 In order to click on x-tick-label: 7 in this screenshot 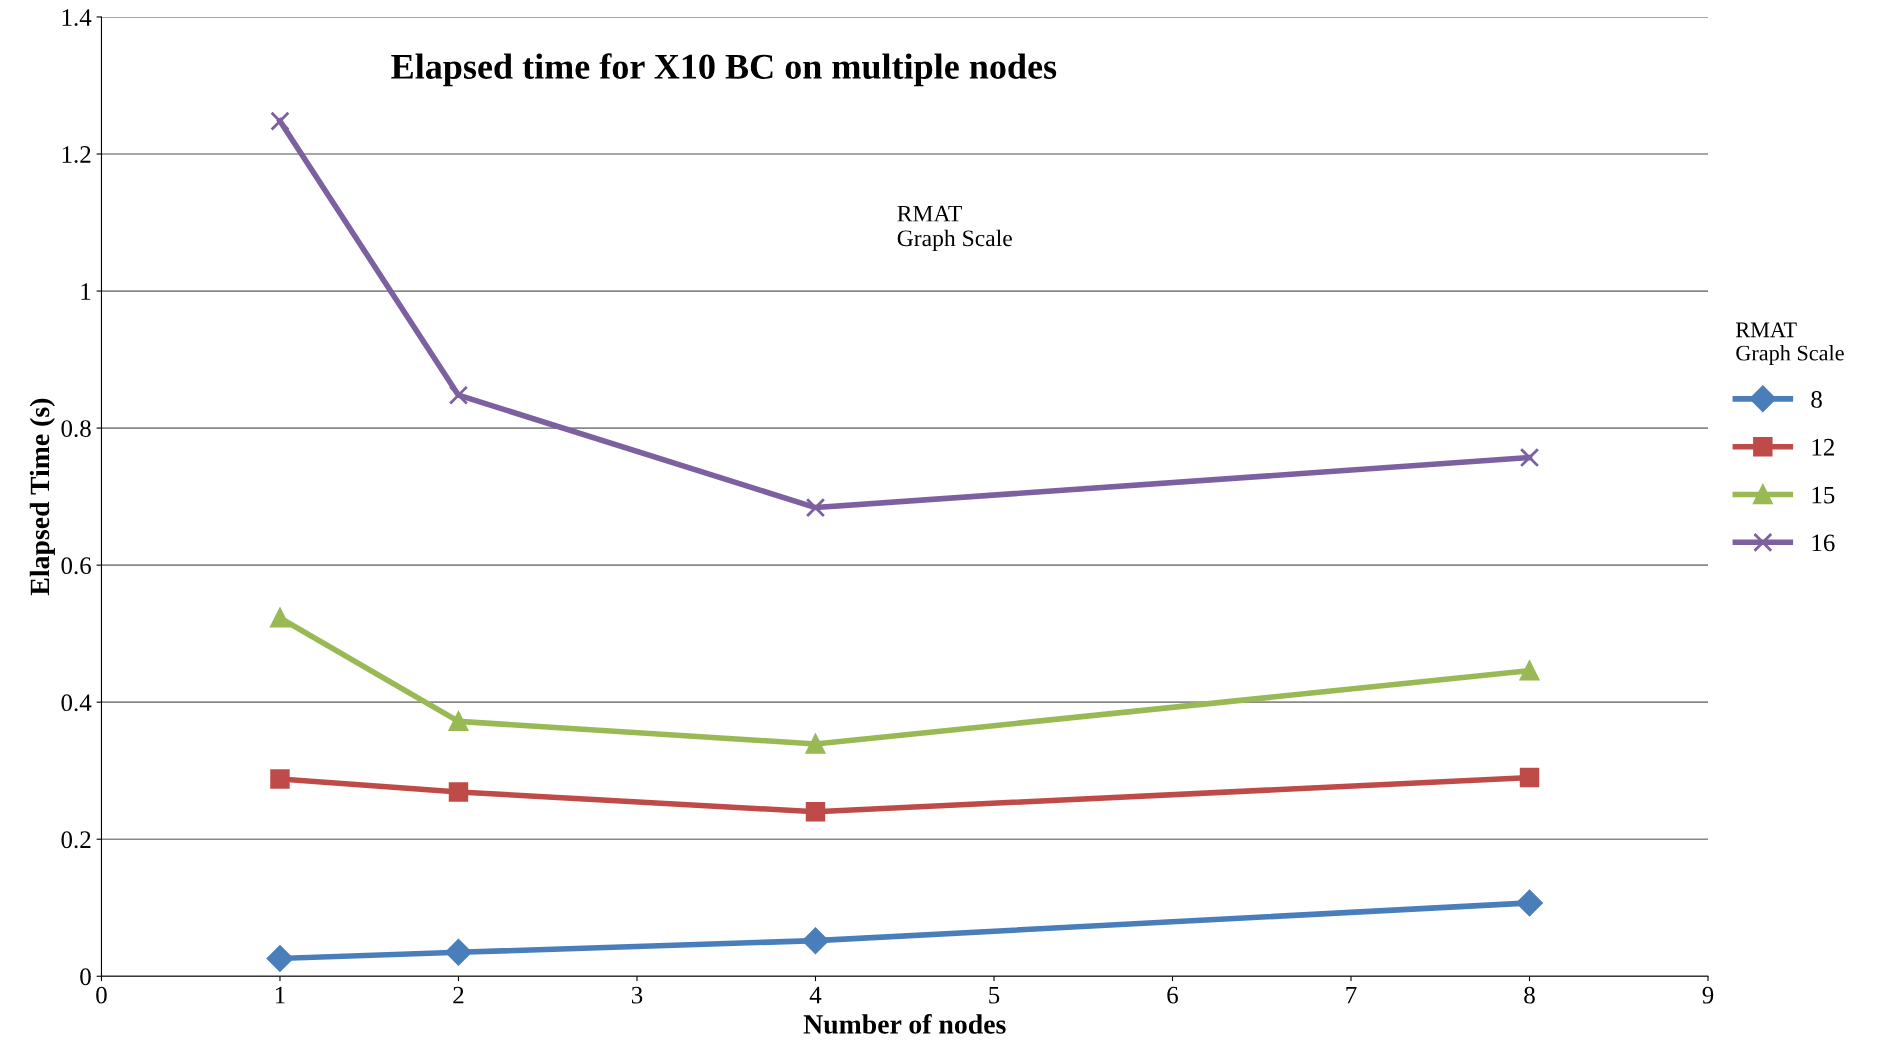, I will do `click(1351, 995)`.